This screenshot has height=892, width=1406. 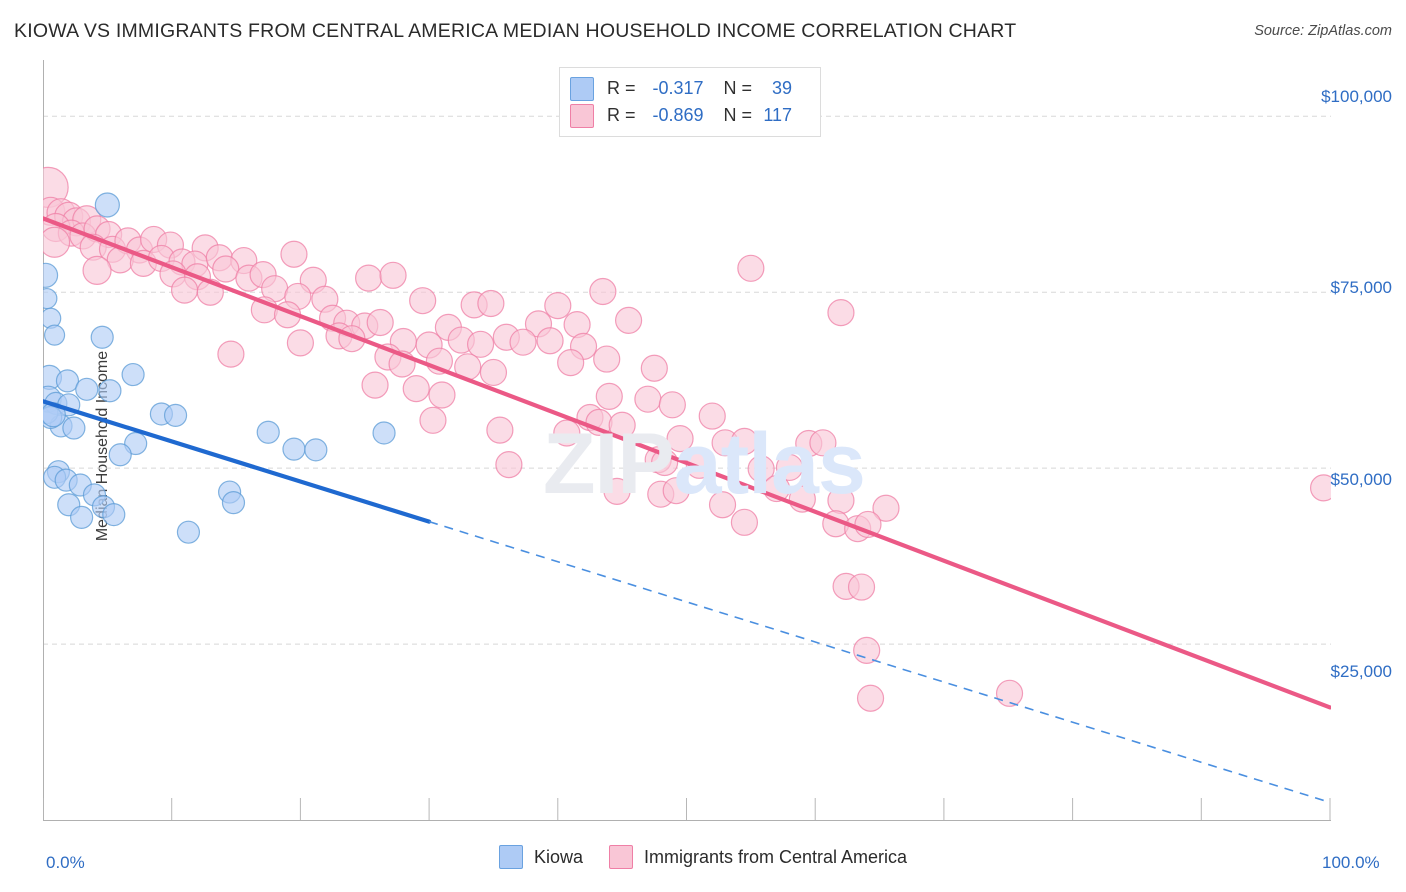 What do you see at coordinates (621, 88) in the screenshot?
I see `r-label-kiowa: R =` at bounding box center [621, 88].